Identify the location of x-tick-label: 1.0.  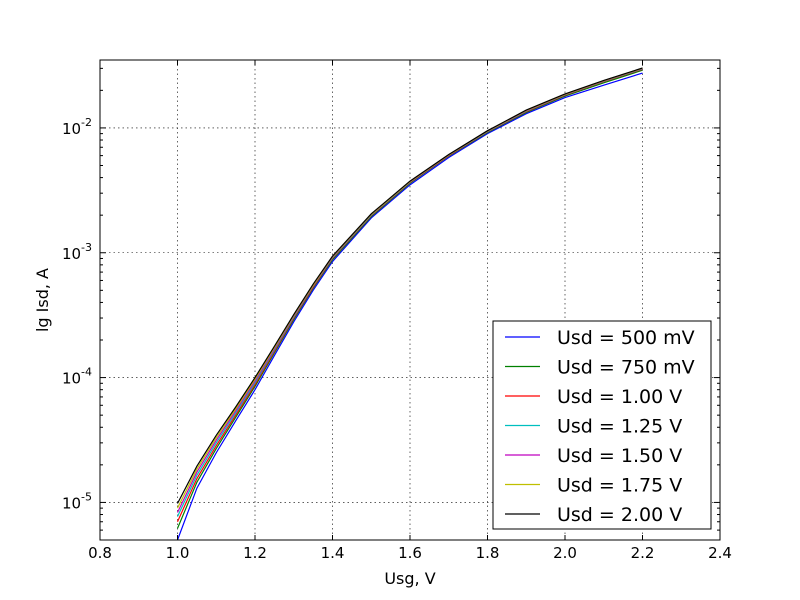
(178, 553).